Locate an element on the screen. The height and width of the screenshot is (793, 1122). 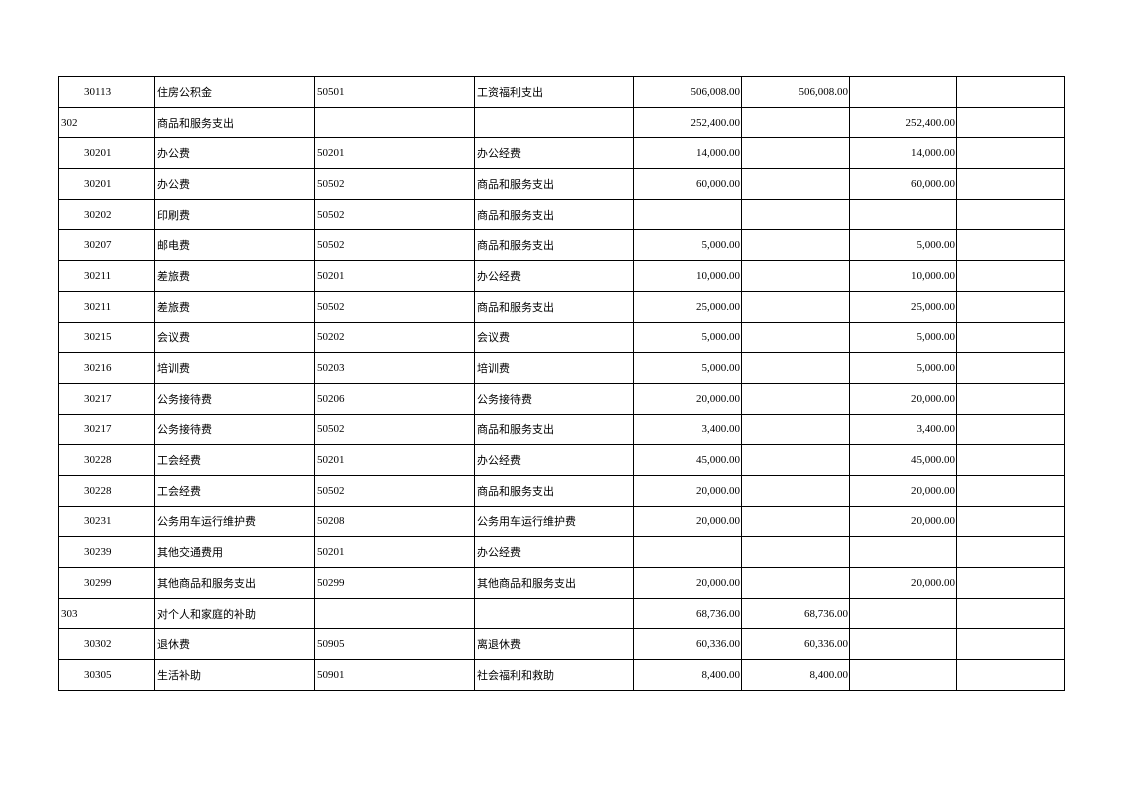
cell-econ-name: 公务接待费 is located at coordinates (234, 429).